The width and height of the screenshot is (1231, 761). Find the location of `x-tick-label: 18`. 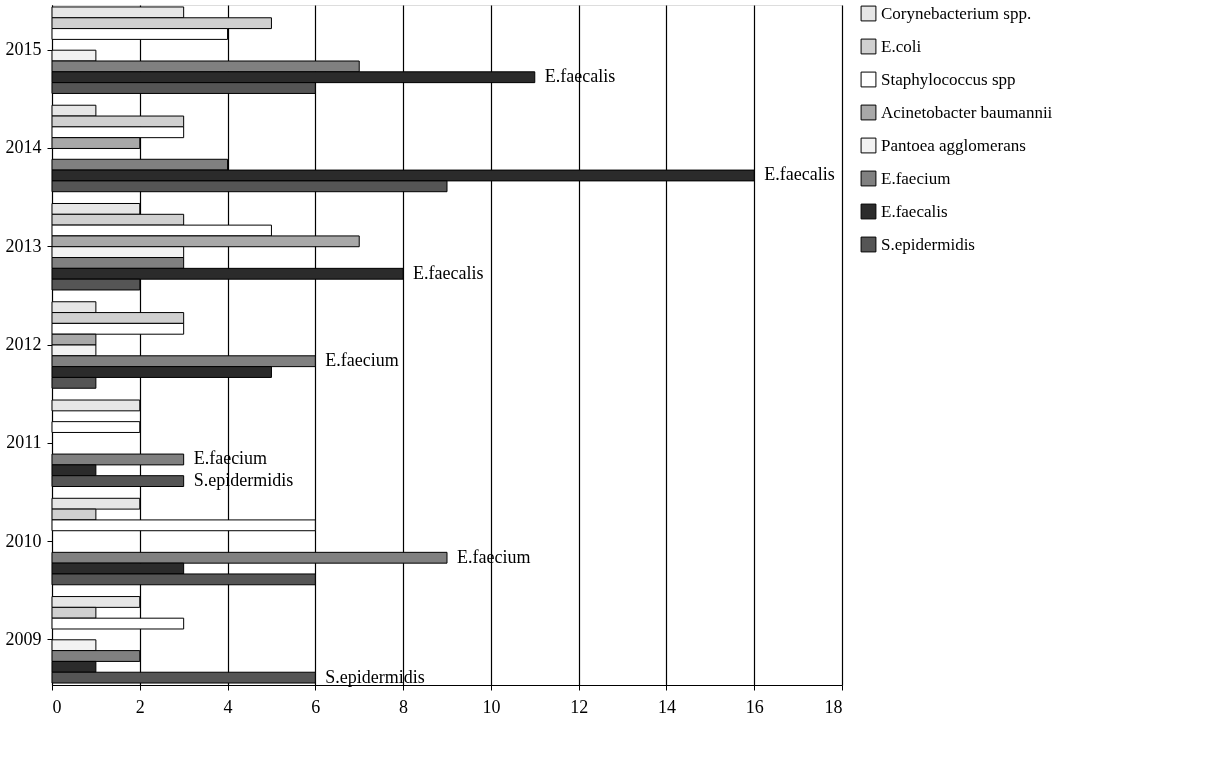

x-tick-label: 18 is located at coordinates (833, 706).